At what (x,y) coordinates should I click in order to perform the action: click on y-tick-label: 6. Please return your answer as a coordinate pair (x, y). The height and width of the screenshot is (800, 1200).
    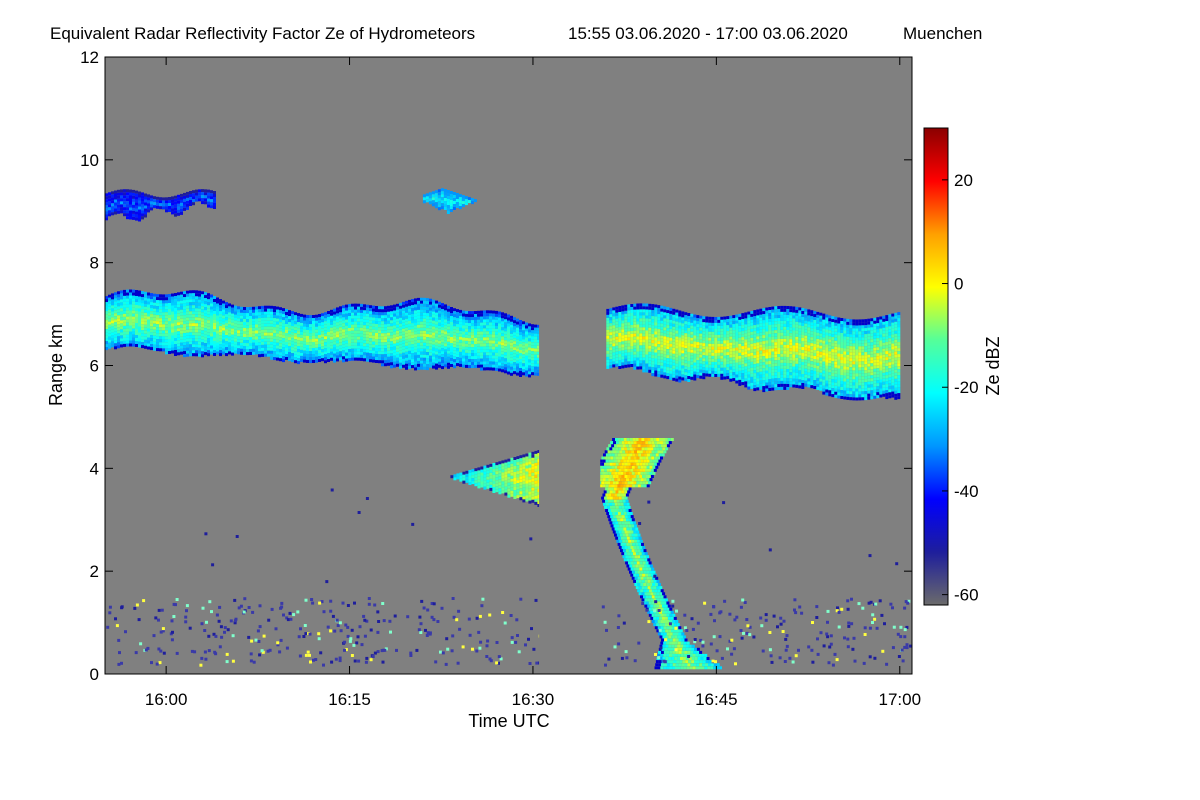
    Looking at the image, I should click on (94, 366).